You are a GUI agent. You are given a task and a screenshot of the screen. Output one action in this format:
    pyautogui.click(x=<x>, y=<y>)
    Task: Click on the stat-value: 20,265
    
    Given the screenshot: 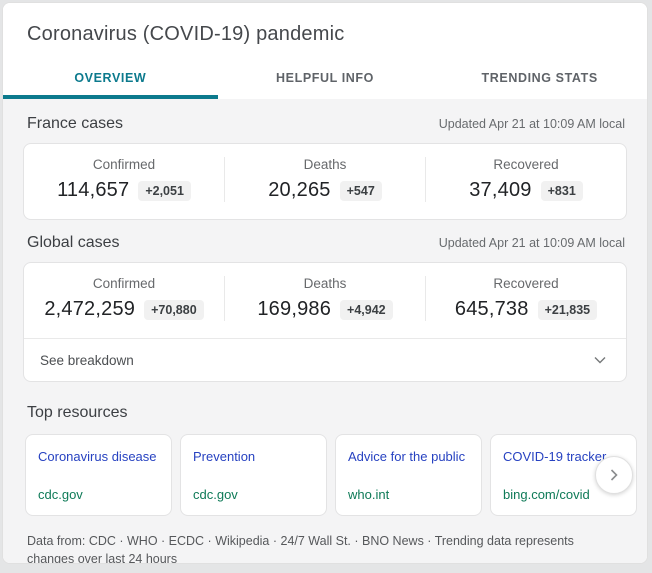 What is the action you would take?
    pyautogui.click(x=299, y=190)
    